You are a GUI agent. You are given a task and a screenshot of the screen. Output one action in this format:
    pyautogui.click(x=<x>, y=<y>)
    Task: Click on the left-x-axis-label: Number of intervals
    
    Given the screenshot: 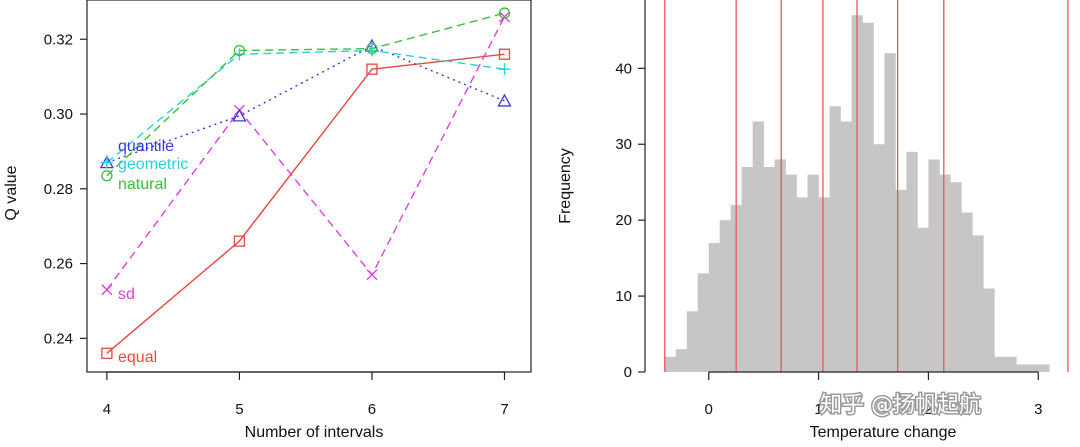 What is the action you would take?
    pyautogui.click(x=314, y=432)
    